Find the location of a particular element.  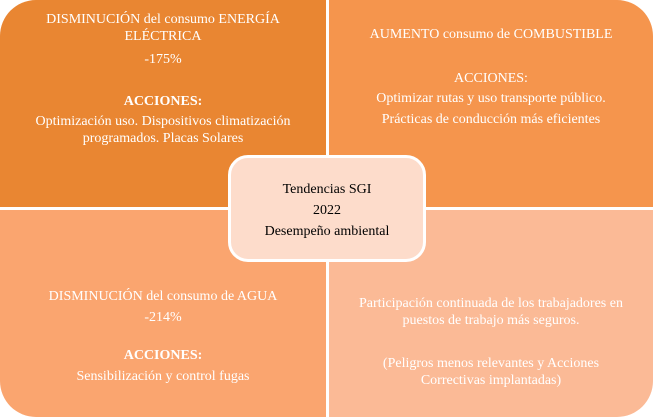

text: puestos de trabajo más seguros. is located at coordinates (491, 320).